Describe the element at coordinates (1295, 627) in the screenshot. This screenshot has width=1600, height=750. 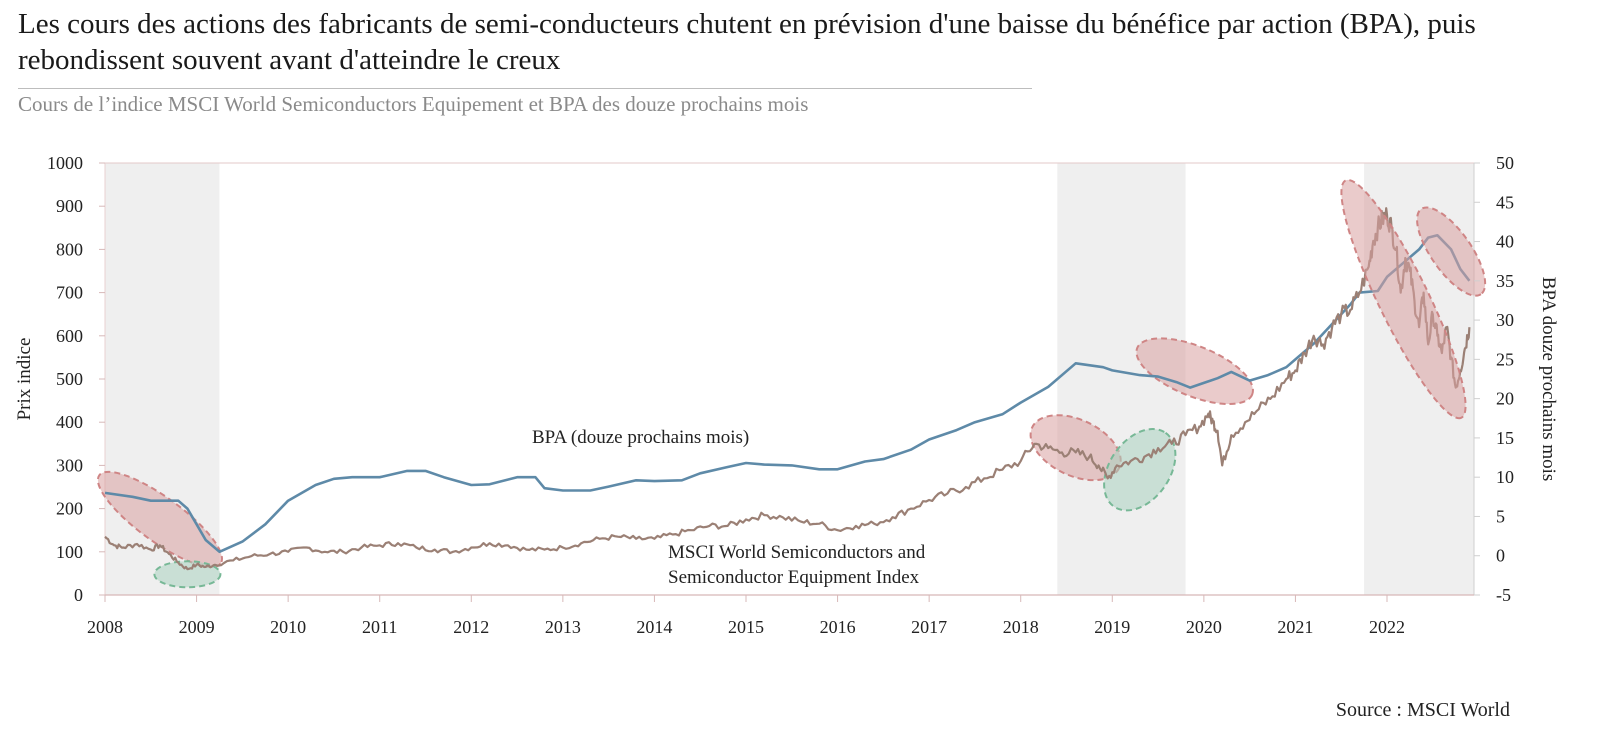
I see `x-tick-label-13: 2021` at that location.